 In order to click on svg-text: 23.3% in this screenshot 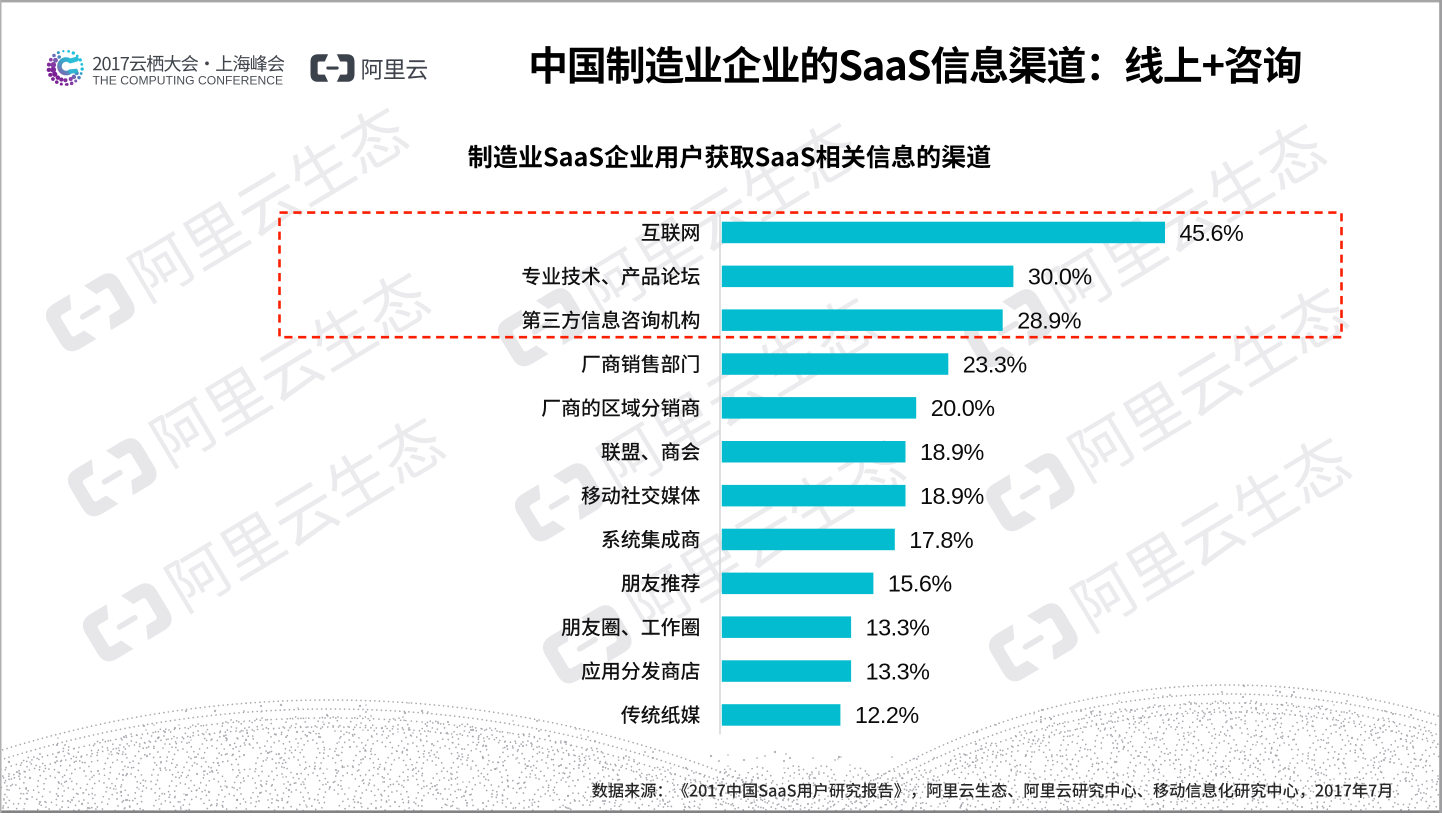, I will do `click(995, 364)`.